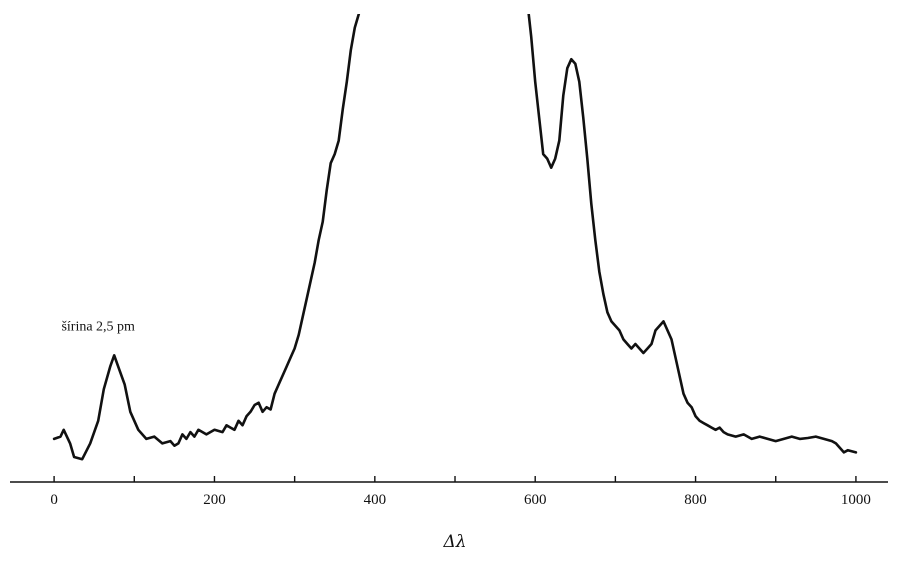 Image resolution: width=898 pixels, height=567 pixels. Describe the element at coordinates (695, 500) in the screenshot. I see `x-tick-label: 800` at that location.